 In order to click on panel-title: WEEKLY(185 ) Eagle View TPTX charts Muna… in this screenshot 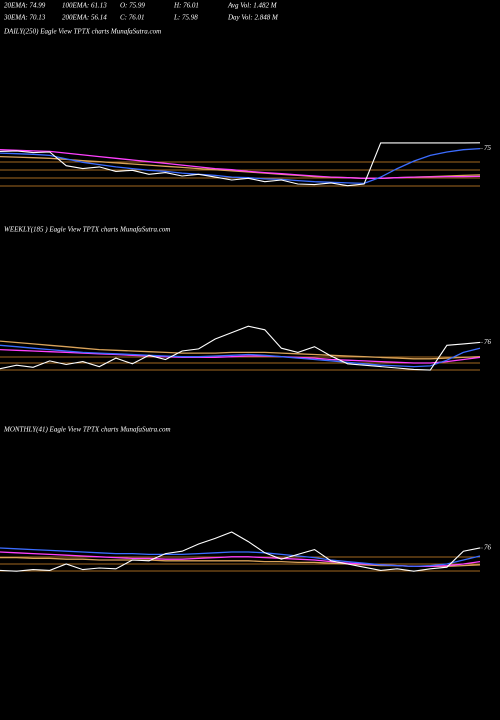, I will do `click(87, 230)`.